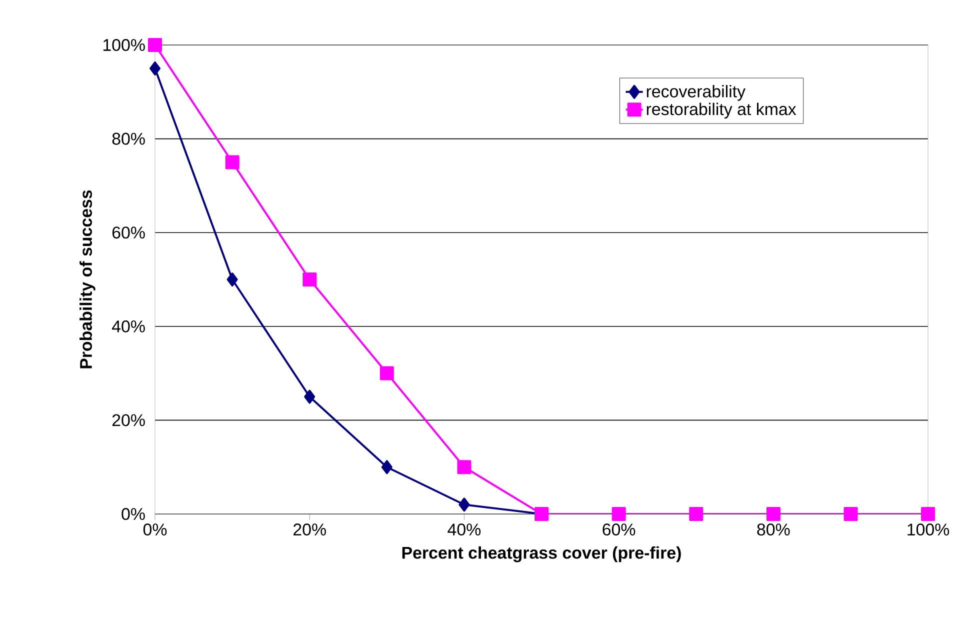 The image size is (962, 630). I want to click on y-tick-label: 0%, so click(133, 514).